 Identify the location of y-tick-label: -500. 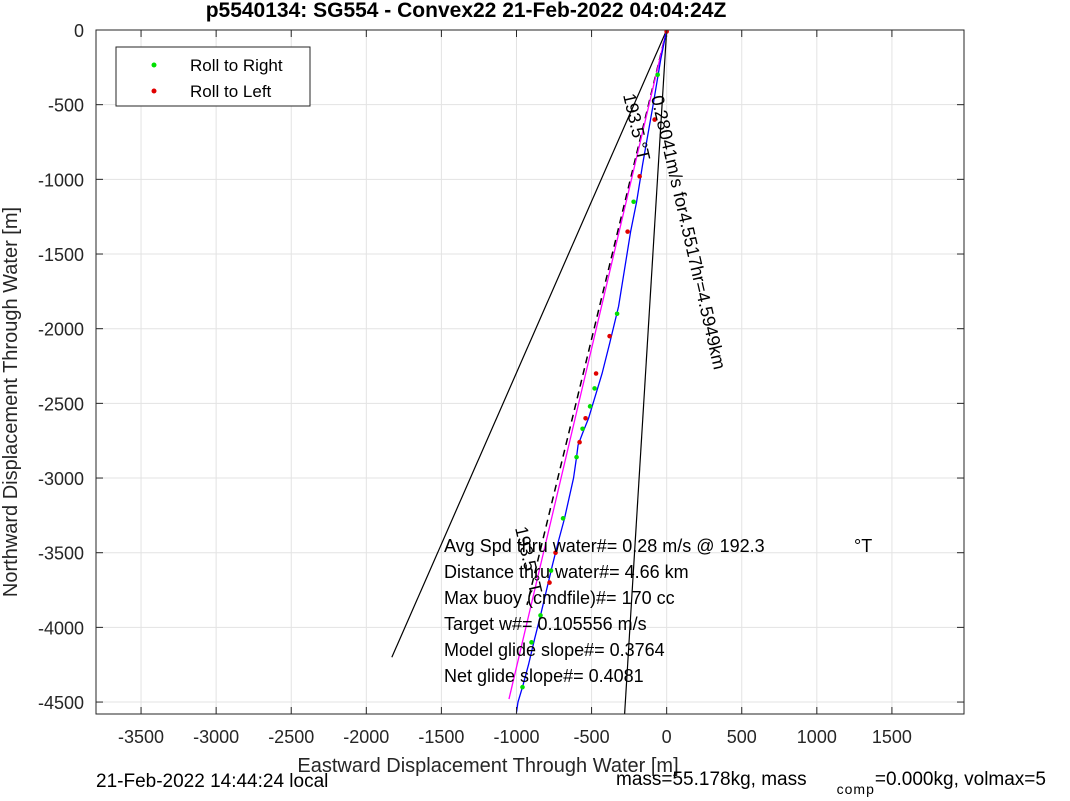
(66, 106).